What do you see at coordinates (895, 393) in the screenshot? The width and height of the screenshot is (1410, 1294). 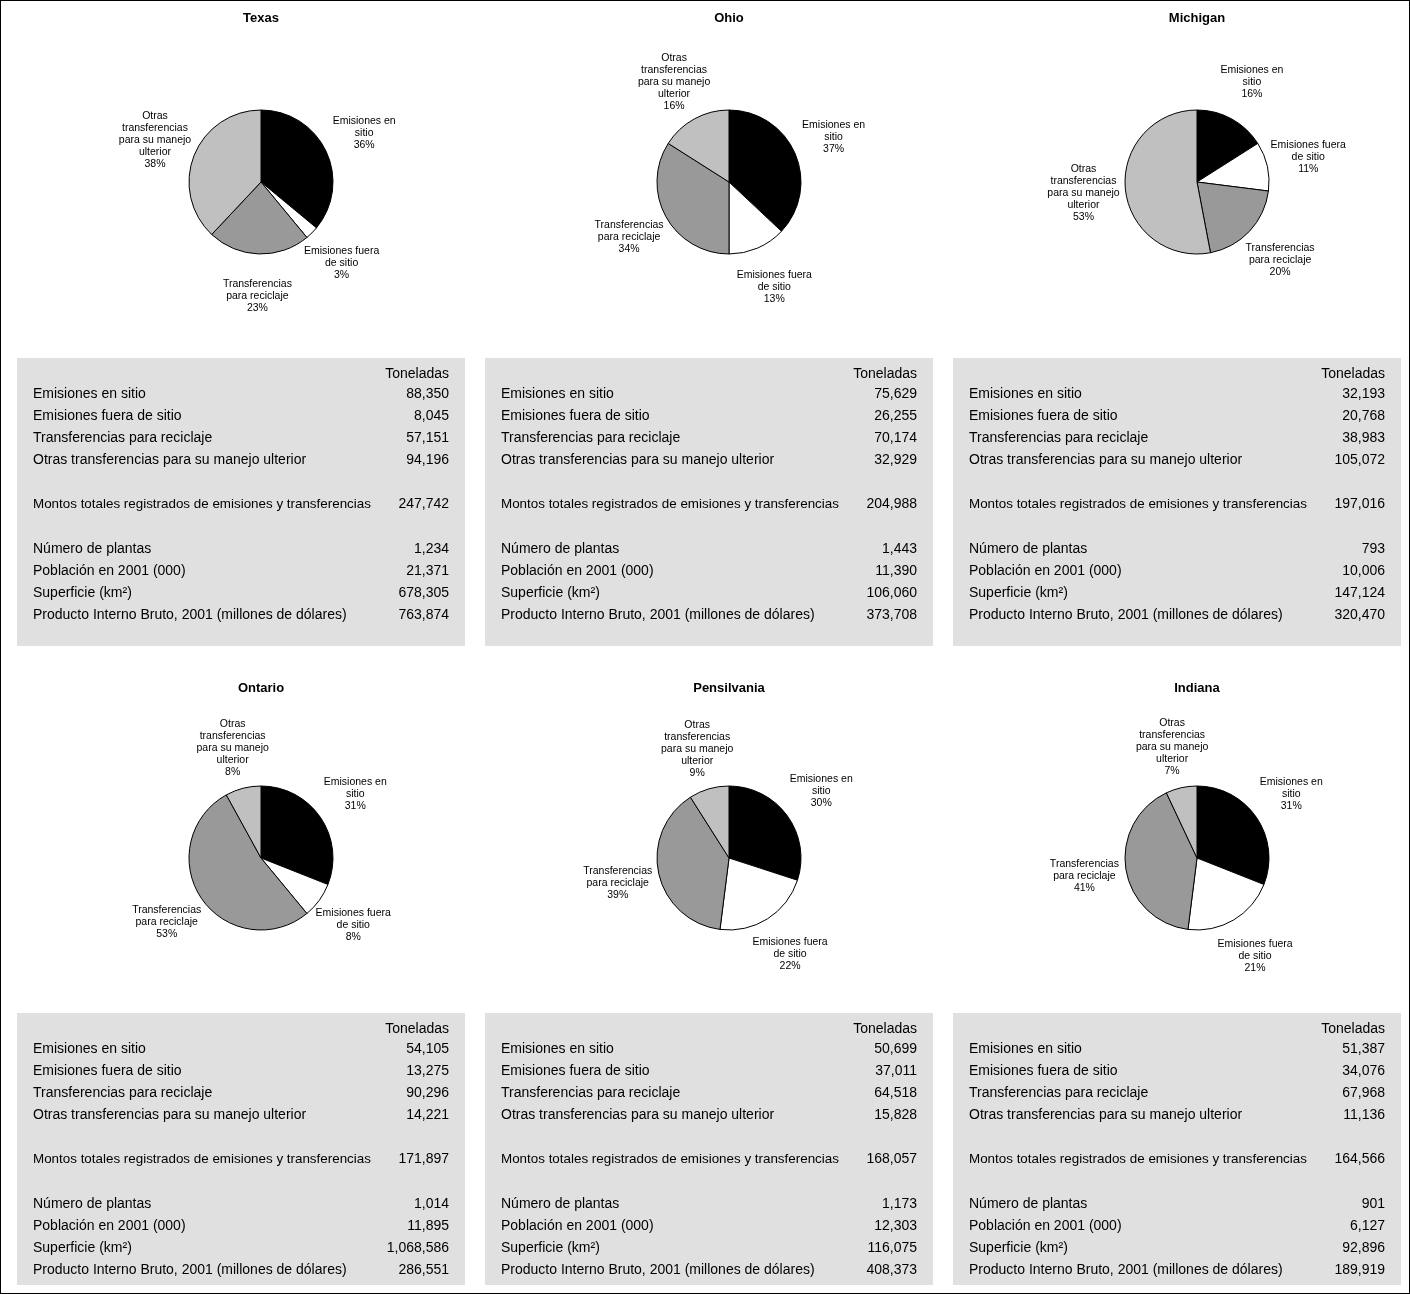 I see `text: 75,629` at bounding box center [895, 393].